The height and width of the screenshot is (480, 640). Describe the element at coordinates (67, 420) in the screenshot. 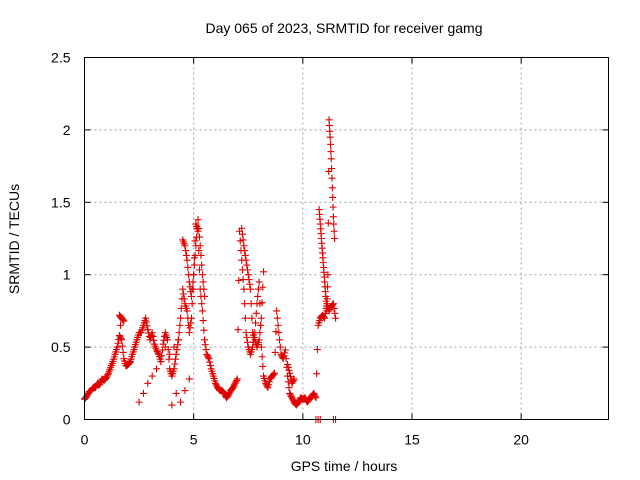

I see `y-tick-label: 0` at that location.